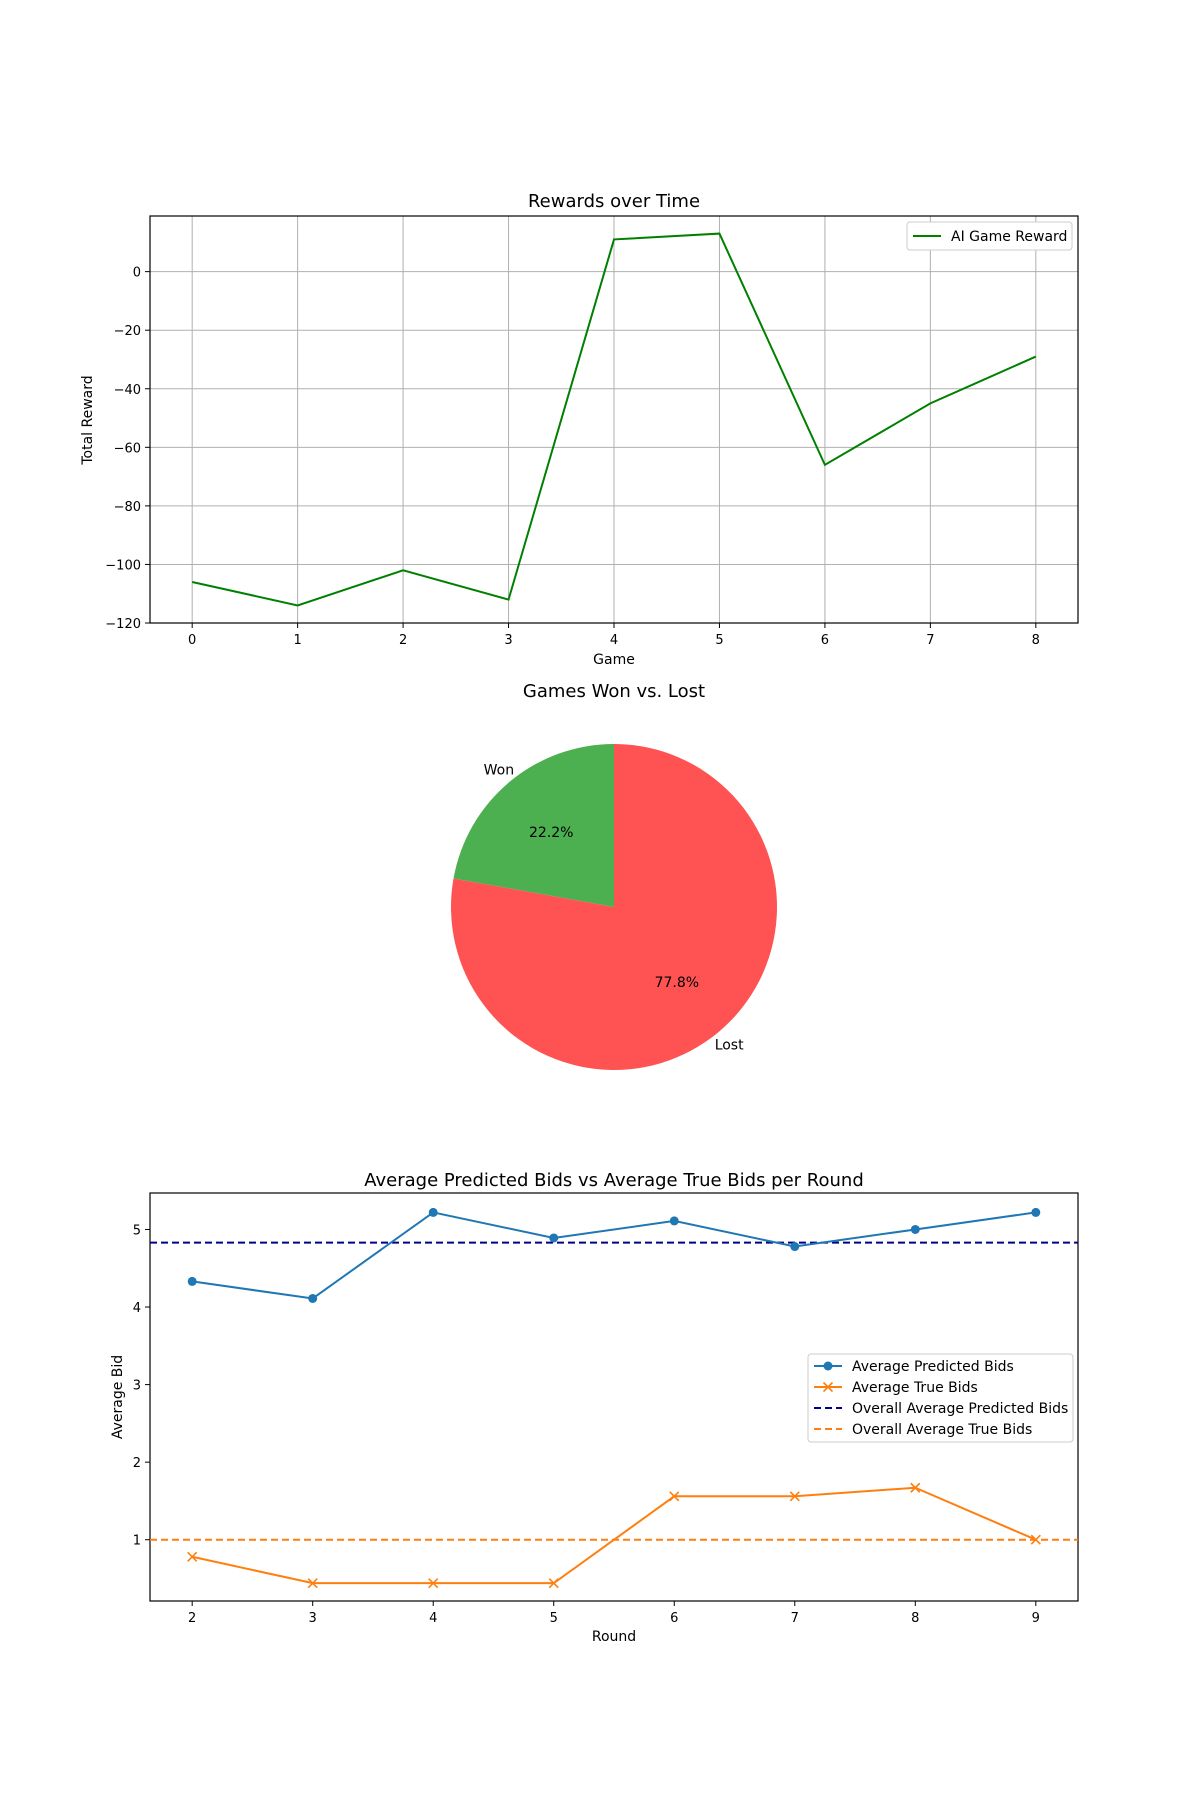 The width and height of the screenshot is (1200, 1800). Describe the element at coordinates (614, 1255) in the screenshot. I see `bids-predicted-line` at that location.